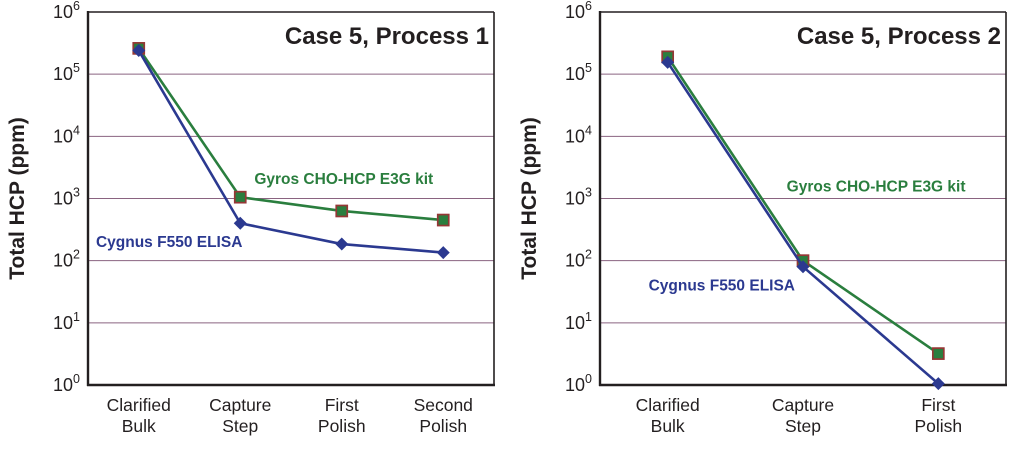 This screenshot has width=1024, height=455. I want to click on series-cygnus, so click(291, 152).